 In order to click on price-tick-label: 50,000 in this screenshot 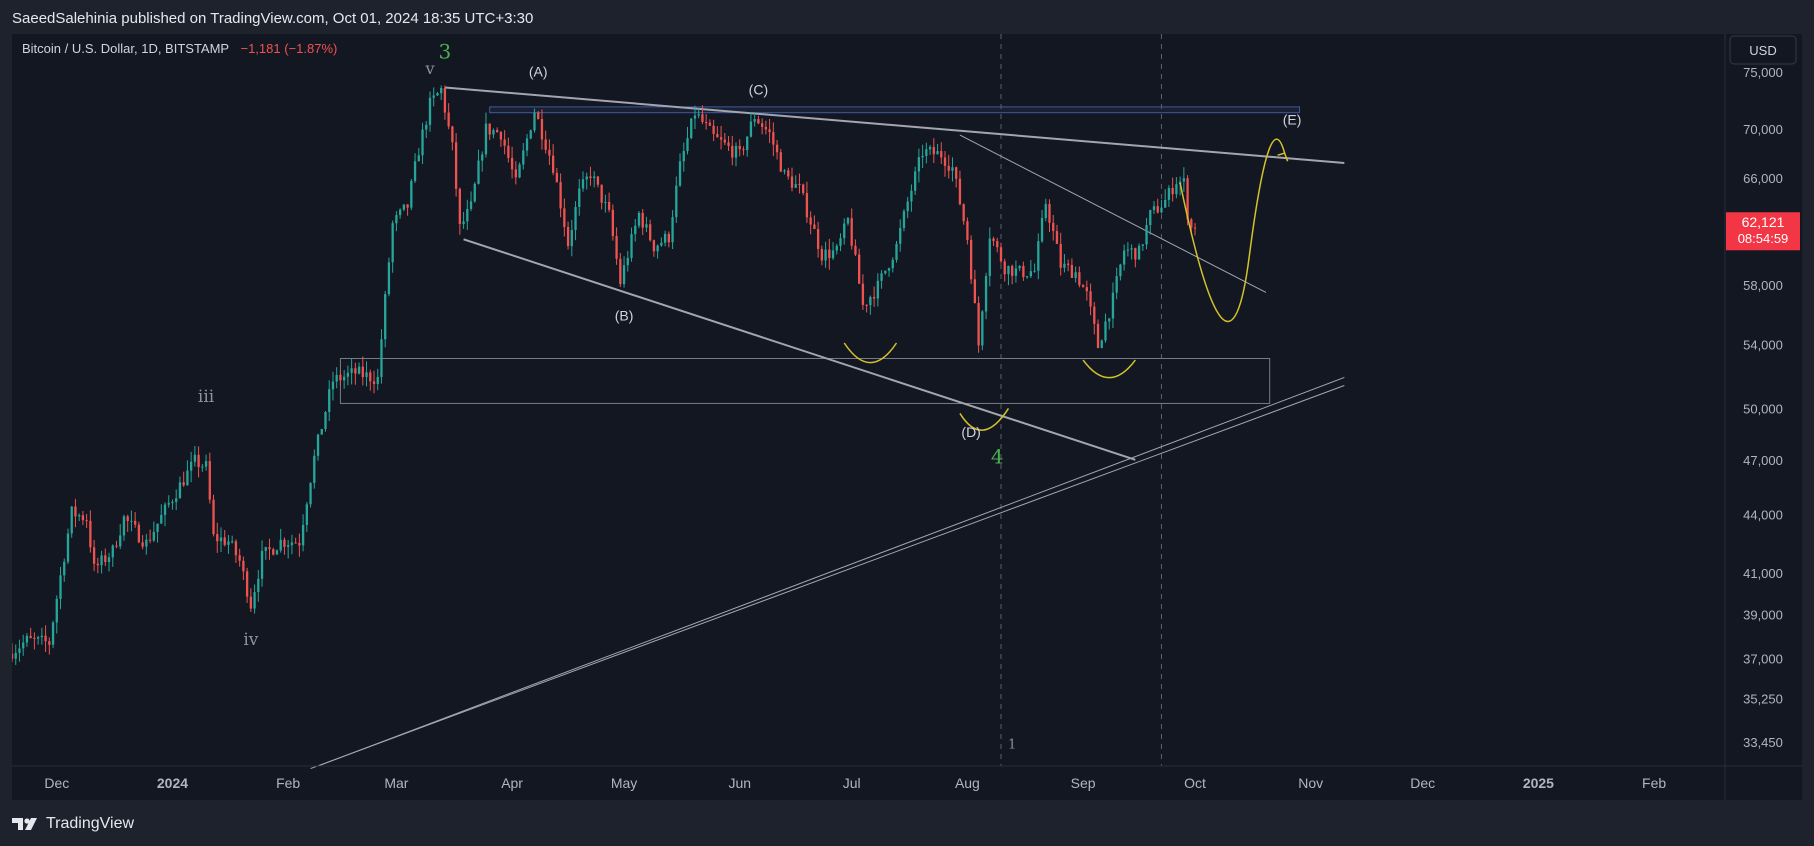, I will do `click(1763, 408)`.